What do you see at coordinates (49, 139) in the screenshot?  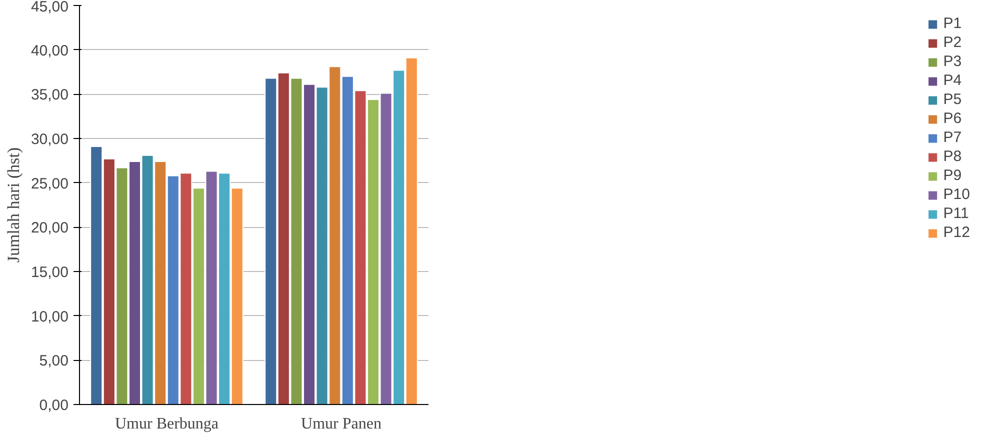 I see `y-tick-label: 30,00` at bounding box center [49, 139].